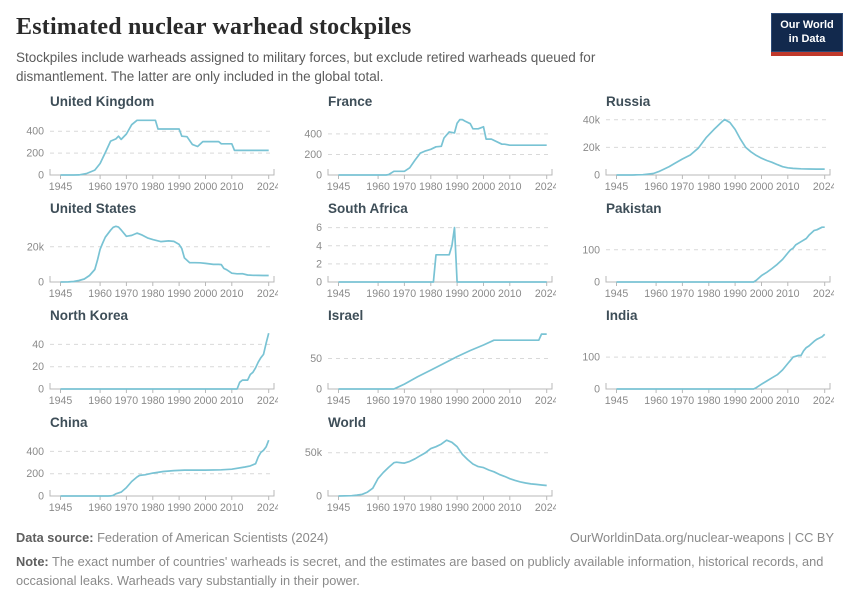  Describe the element at coordinates (592, 148) in the screenshot. I see `y-tick-label: 20k` at that location.